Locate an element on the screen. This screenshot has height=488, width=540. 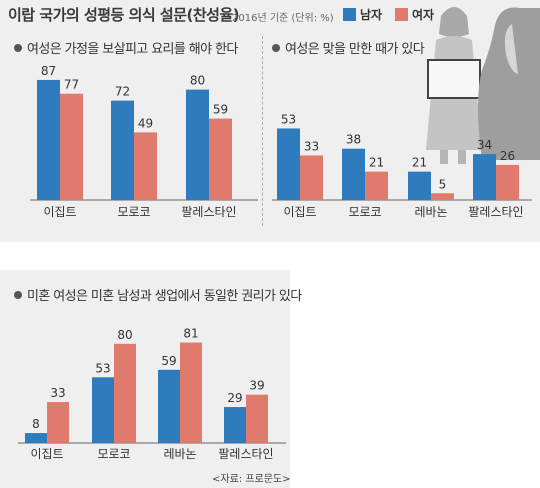
page-title: 이랍 국가의 성평등 의식 설문(찬성율) is located at coordinates (124, 15).